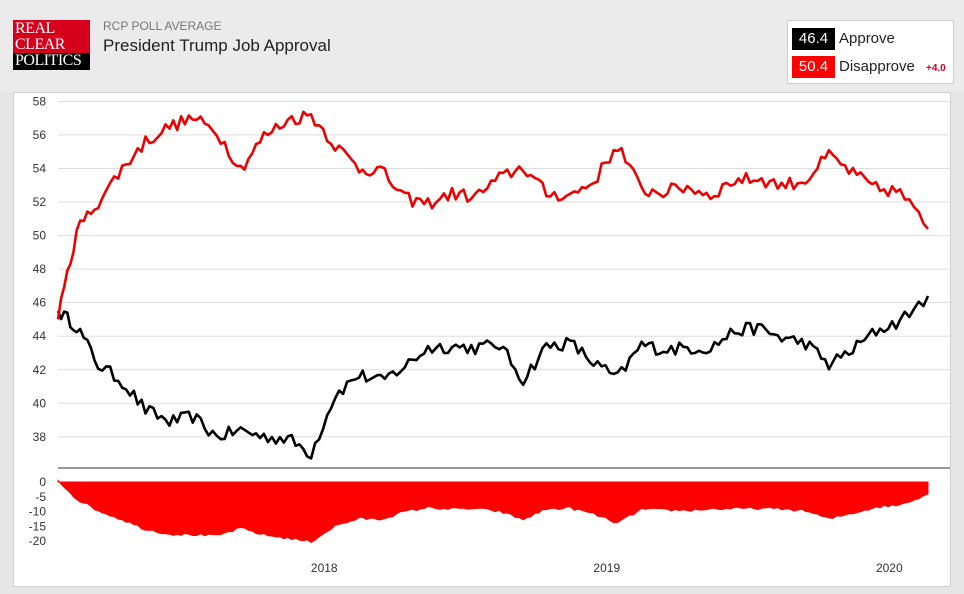 This screenshot has width=964, height=594. Describe the element at coordinates (35, 28) in the screenshot. I see `logo-line-1: REAL` at that location.